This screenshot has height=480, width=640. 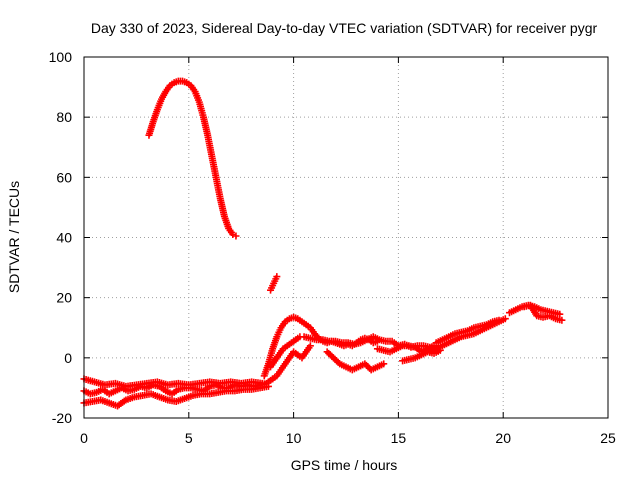 I want to click on series-dip-10h, so click(x=291, y=362).